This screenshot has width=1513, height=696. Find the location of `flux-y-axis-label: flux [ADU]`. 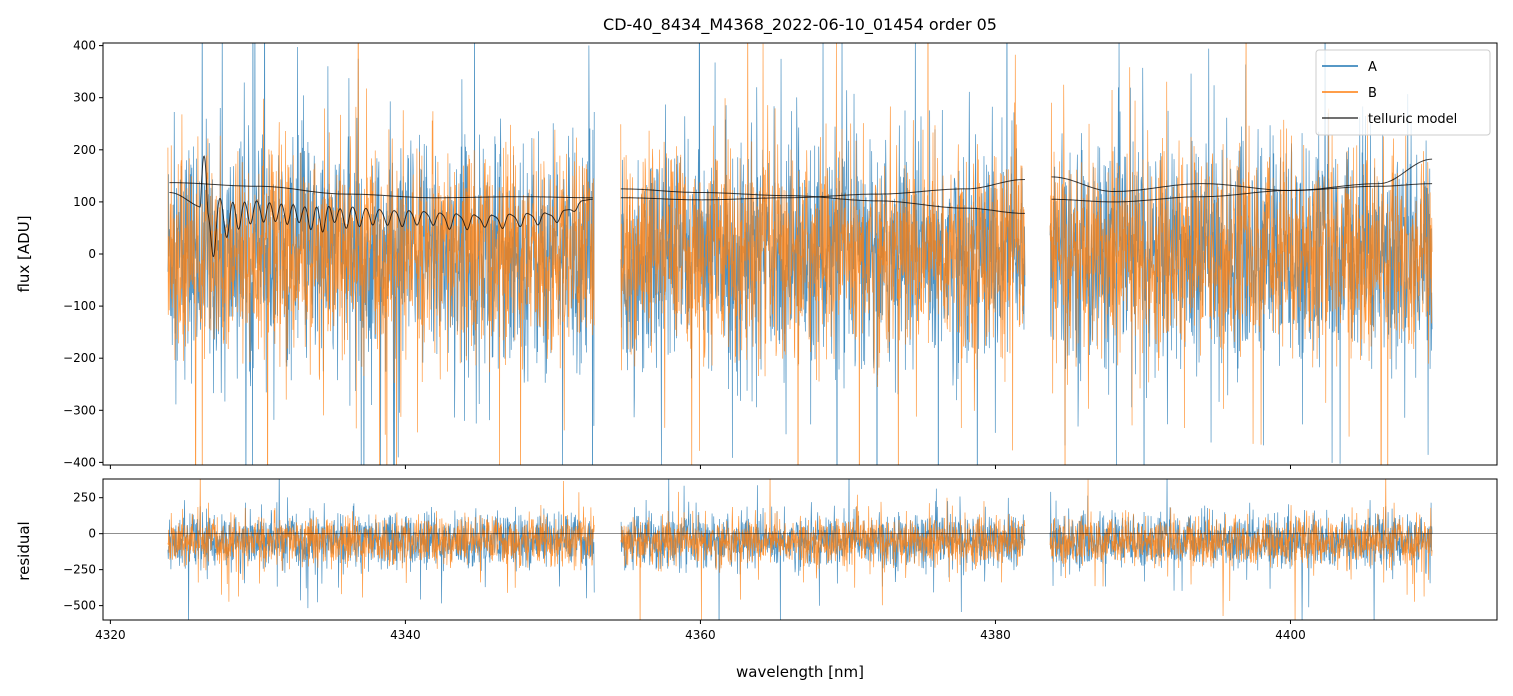

flux-y-axis-label: flux [ADU] is located at coordinates (24, 253).